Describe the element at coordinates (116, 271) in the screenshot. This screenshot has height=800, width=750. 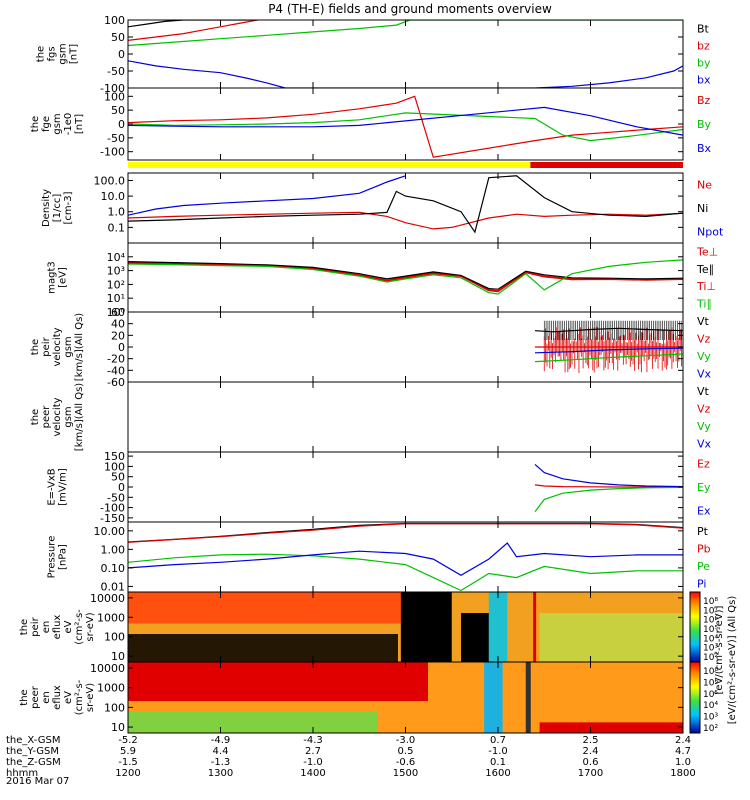
I see `y-tick-label: 10³` at that location.